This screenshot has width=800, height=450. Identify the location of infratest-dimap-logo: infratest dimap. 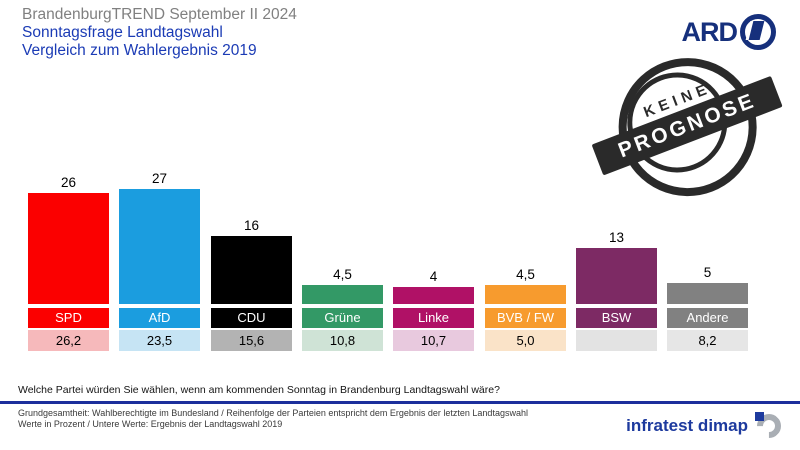
(706, 426).